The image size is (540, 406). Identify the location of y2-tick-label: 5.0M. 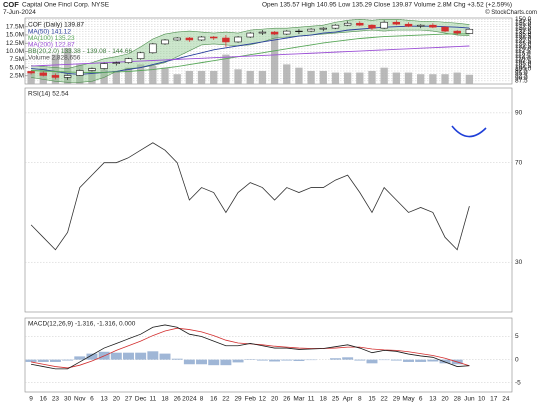
(17, 67).